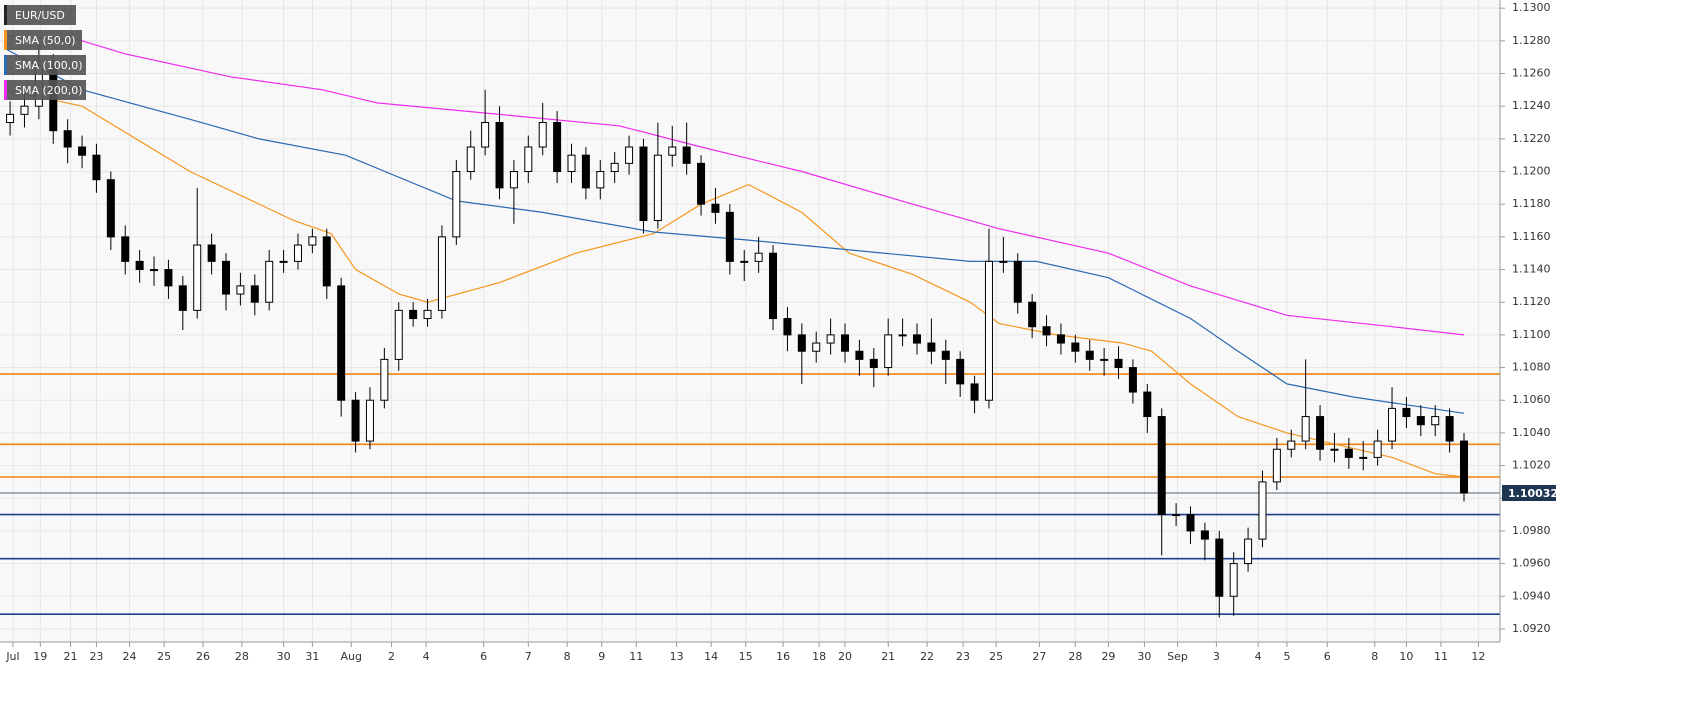 This screenshot has height=728, width=1707. Describe the element at coordinates (1531, 171) in the screenshot. I see `y-tick-label: 1.1200` at that location.